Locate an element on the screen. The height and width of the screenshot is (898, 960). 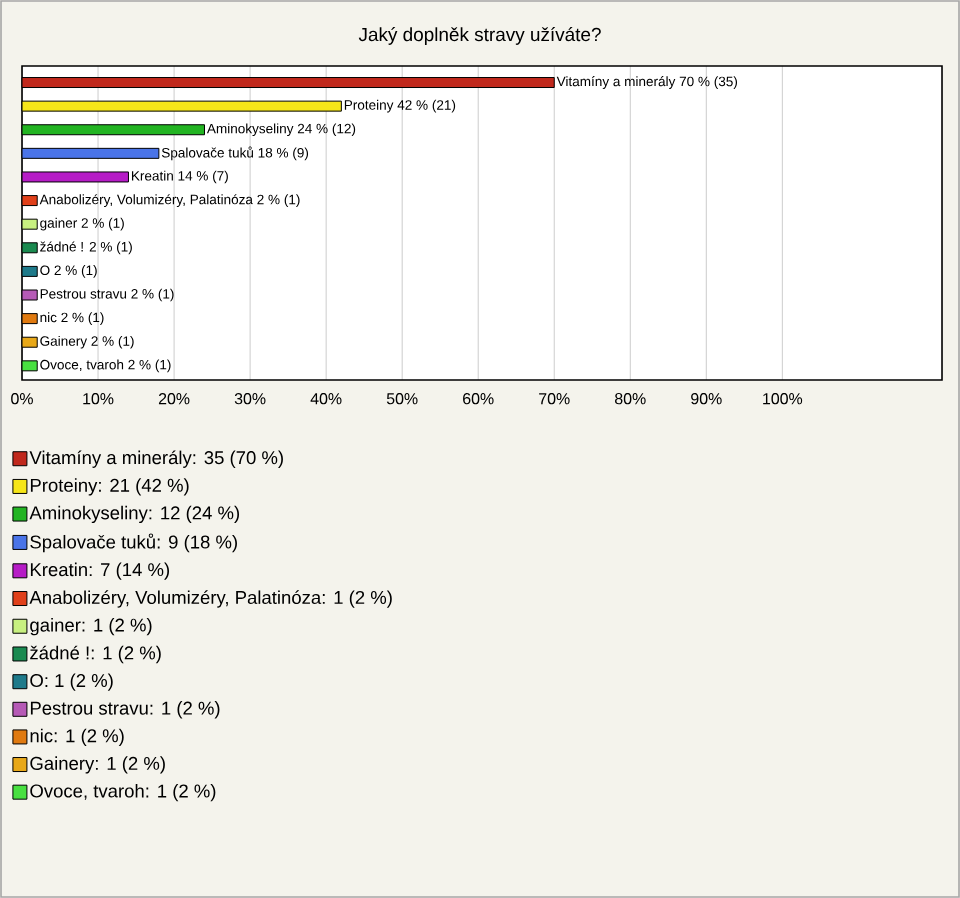
legend-label: Vitamíny a minerály: 35 (70 %) is located at coordinates (156, 459).